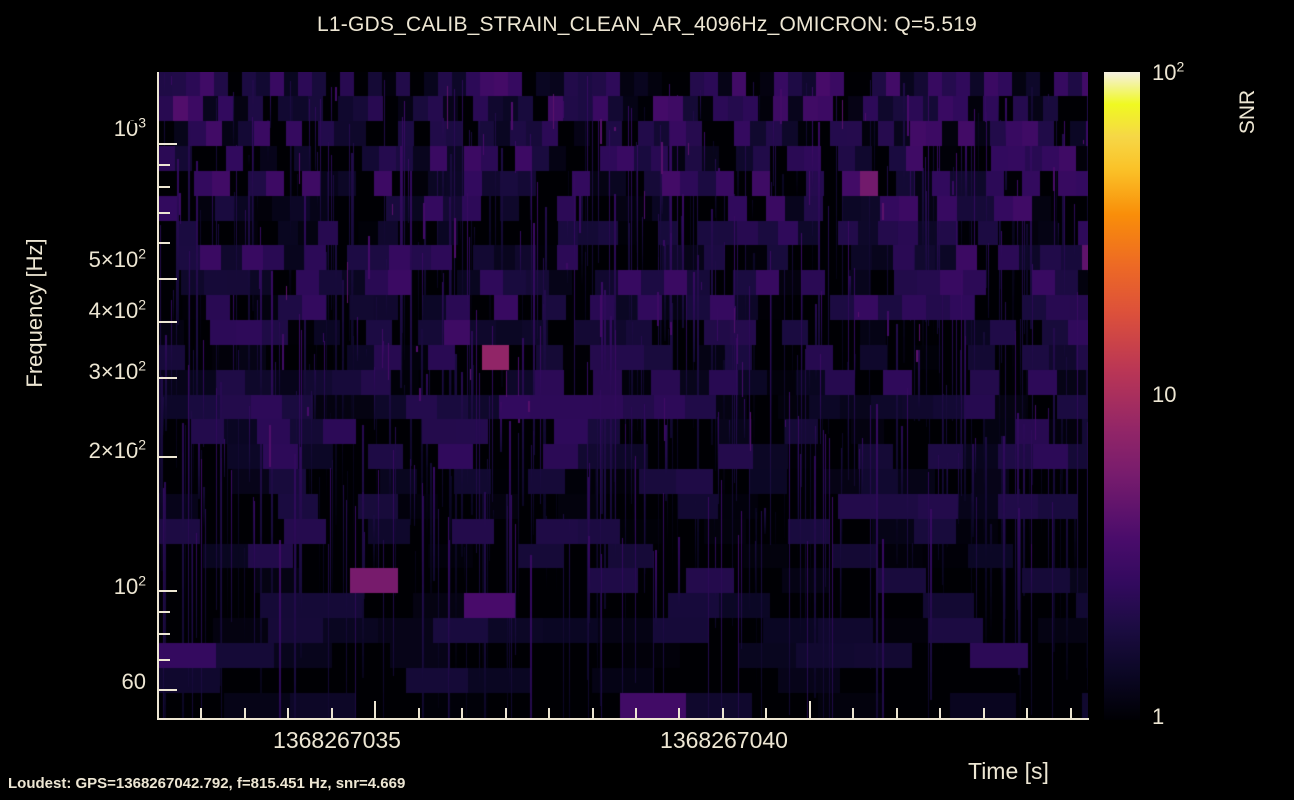 The image size is (1294, 800). What do you see at coordinates (1008, 771) in the screenshot?
I see `x-axis-title: Time [s]` at bounding box center [1008, 771].